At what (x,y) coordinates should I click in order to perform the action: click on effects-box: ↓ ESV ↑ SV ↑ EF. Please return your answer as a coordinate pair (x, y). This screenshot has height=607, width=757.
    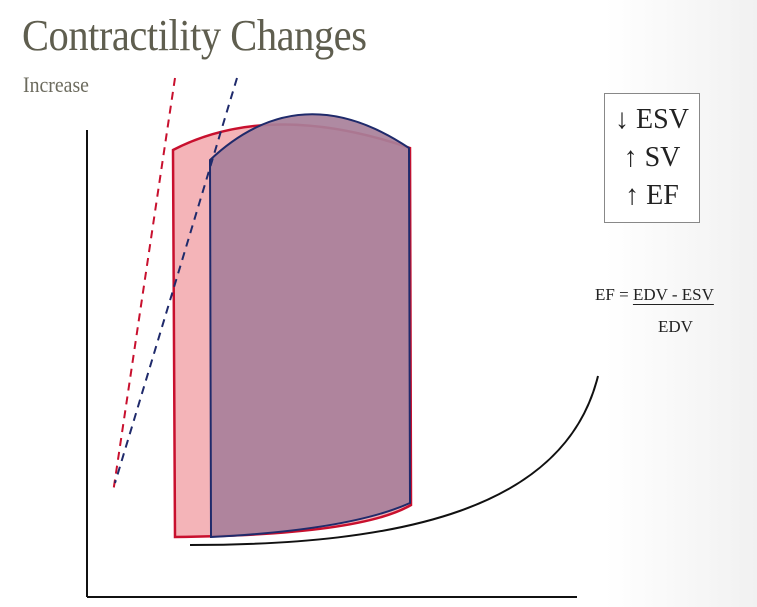
    Looking at the image, I should click on (652, 158).